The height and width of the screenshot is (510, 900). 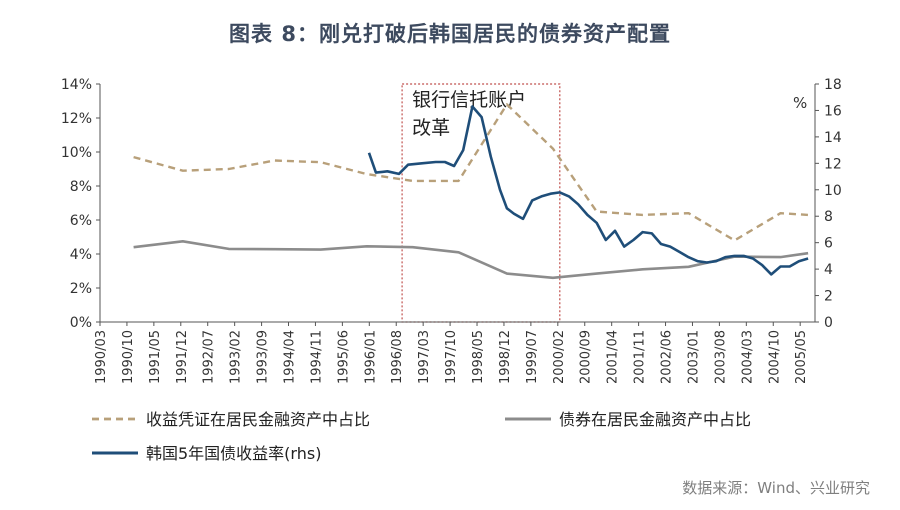 I want to click on left-tick-label: 4%, so click(x=81, y=255).